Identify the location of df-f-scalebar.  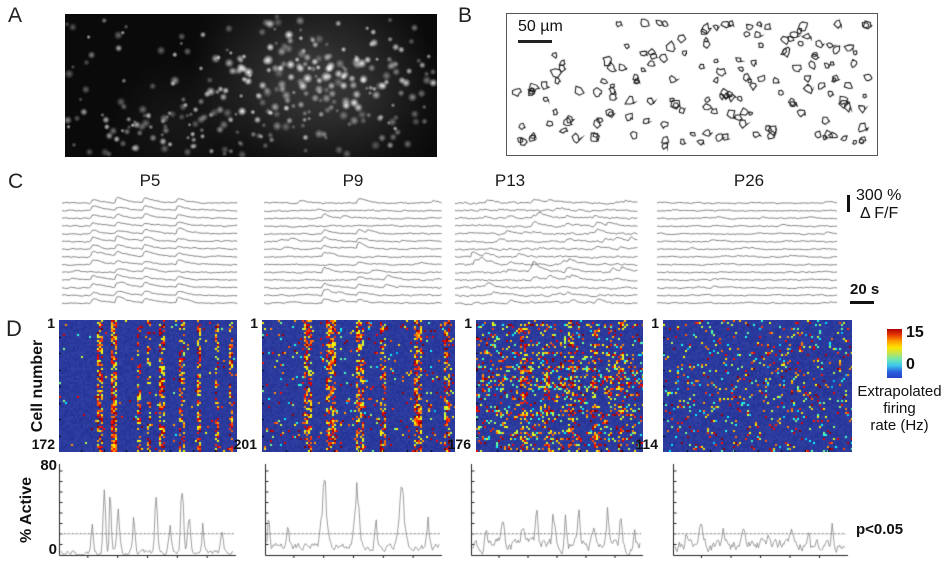
(848, 203).